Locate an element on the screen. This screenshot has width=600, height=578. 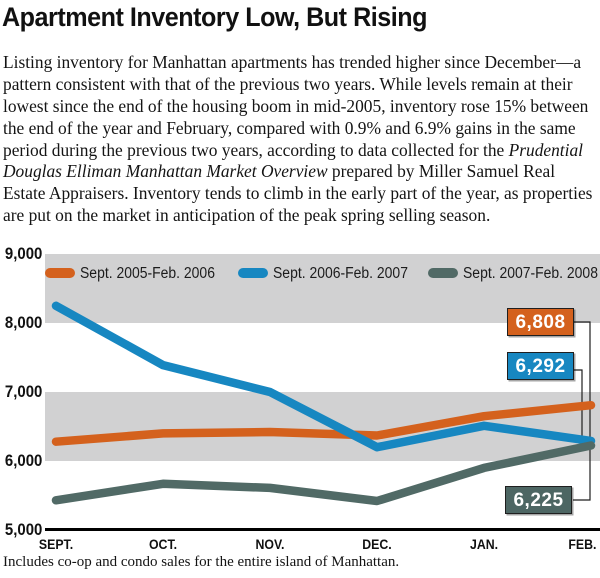
value-callout-6808: 6,808 is located at coordinates (540, 322).